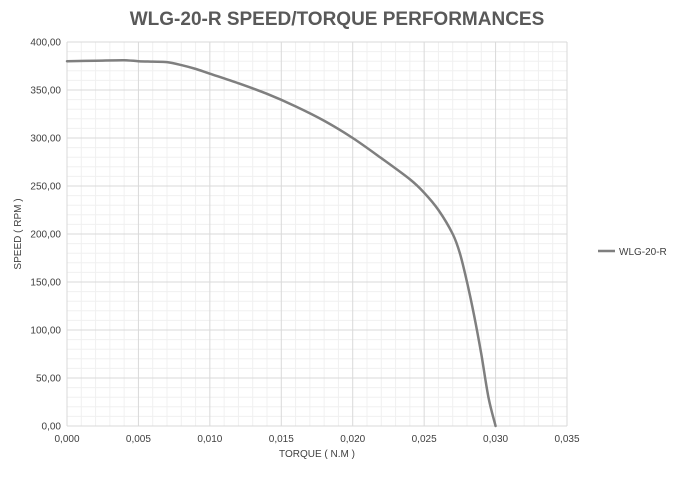 Image resolution: width=683 pixels, height=488 pixels. Describe the element at coordinates (52, 427) in the screenshot. I see `y-tick-label: 0,00` at that location.